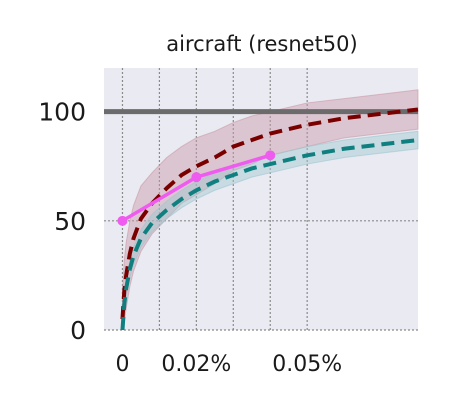  Describe the element at coordinates (196, 364) in the screenshot. I see `x-tick-label: 0.02%` at that location.